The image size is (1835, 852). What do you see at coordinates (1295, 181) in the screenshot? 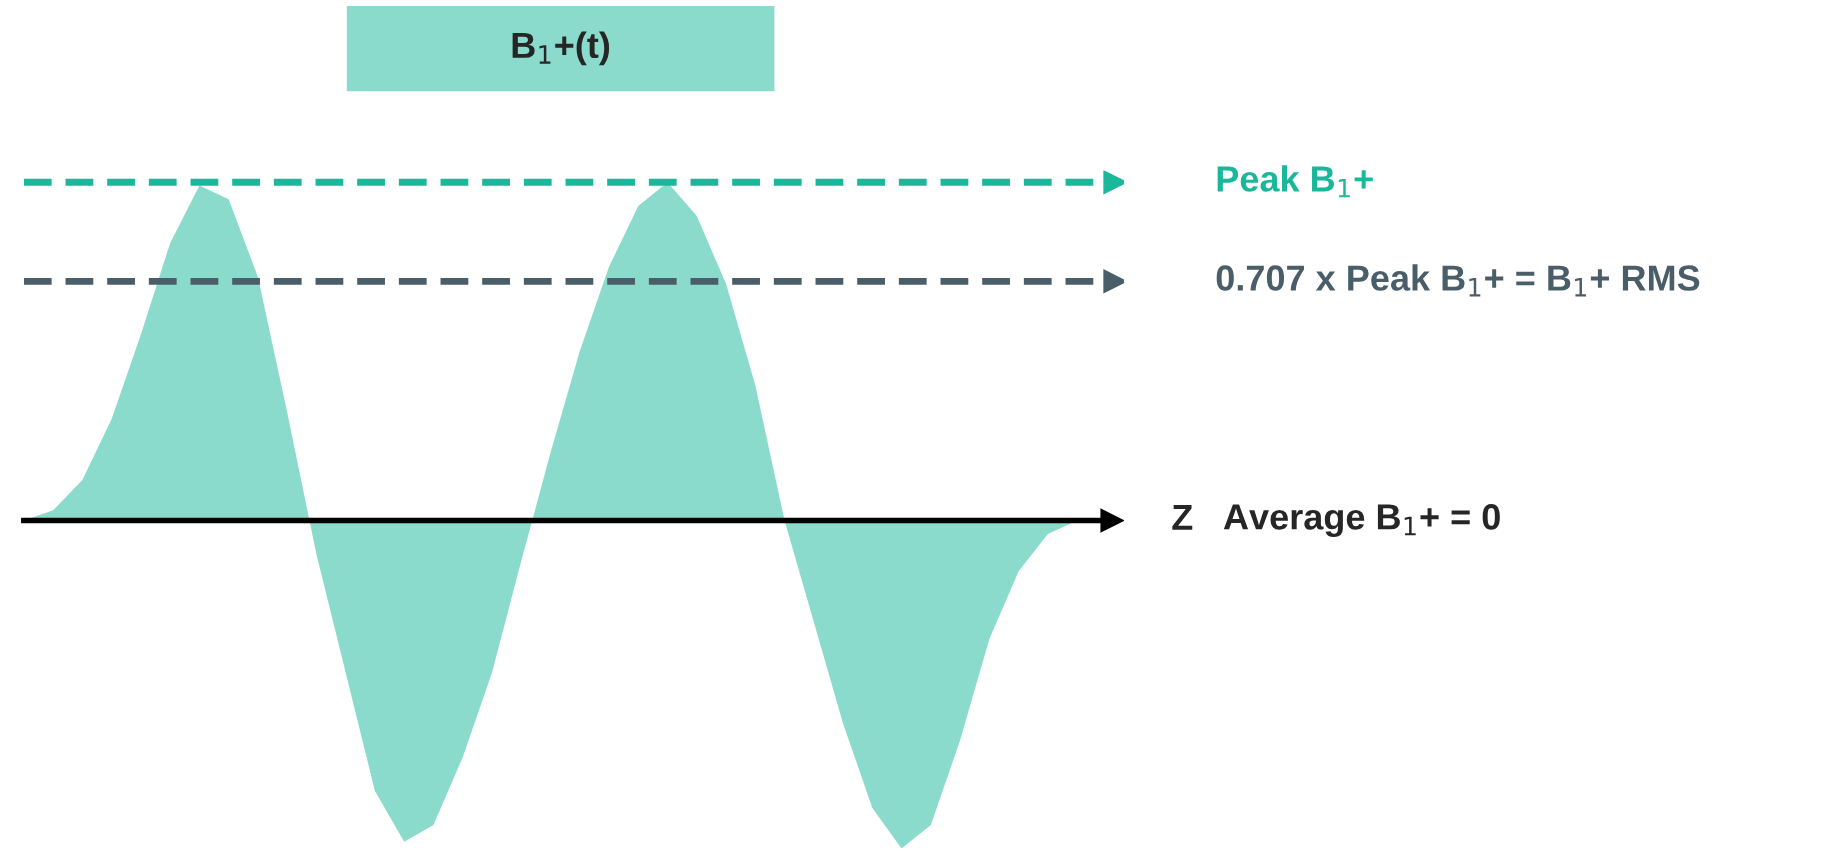
I see `ref-line-label: Peak B$_{1}$+` at bounding box center [1295, 181].